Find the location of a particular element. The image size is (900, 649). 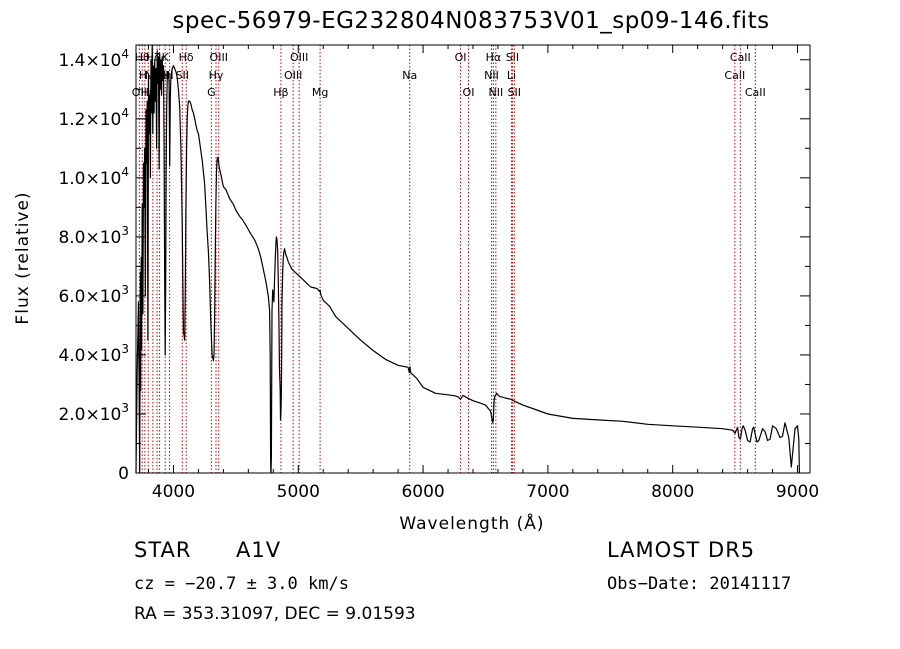

line-marker-label: Hα is located at coordinates (494, 57).